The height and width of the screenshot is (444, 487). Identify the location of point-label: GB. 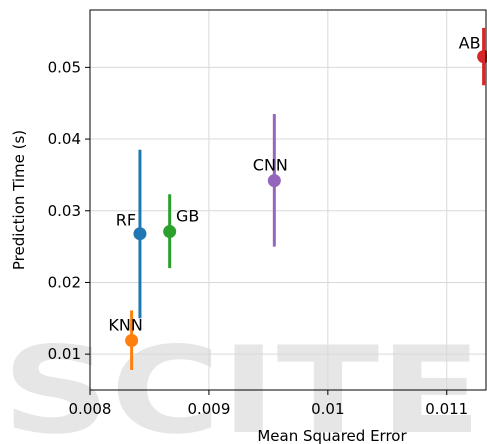
(187, 216).